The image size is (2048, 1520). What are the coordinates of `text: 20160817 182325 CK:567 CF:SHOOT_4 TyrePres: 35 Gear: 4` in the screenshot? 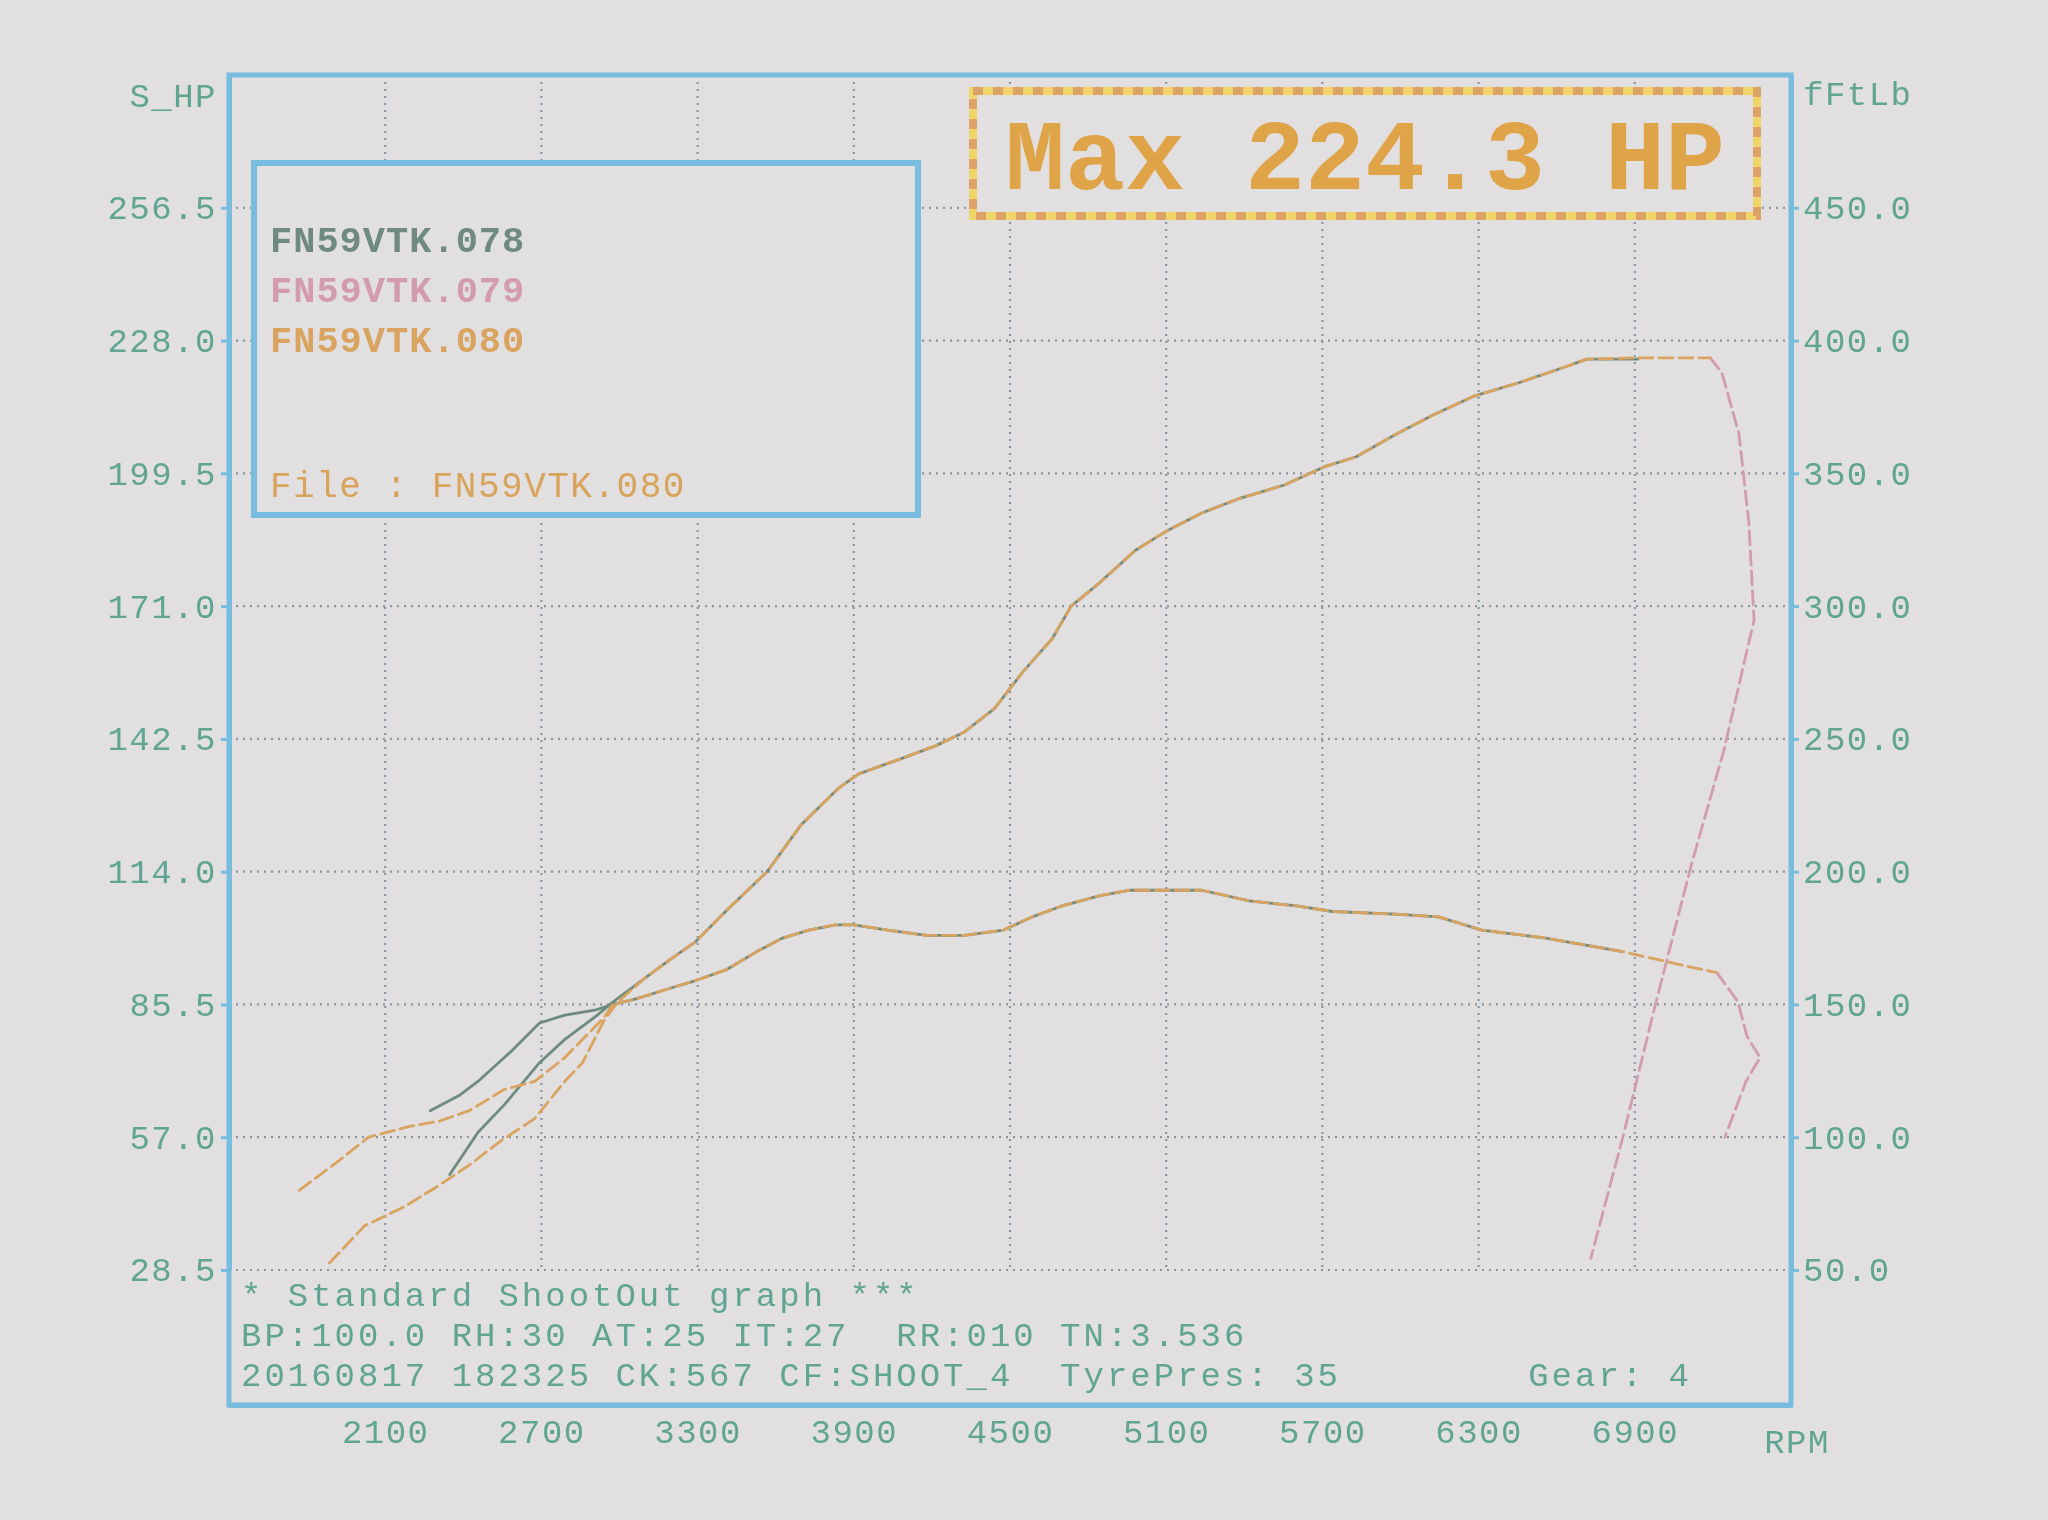 It's located at (967, 1377).